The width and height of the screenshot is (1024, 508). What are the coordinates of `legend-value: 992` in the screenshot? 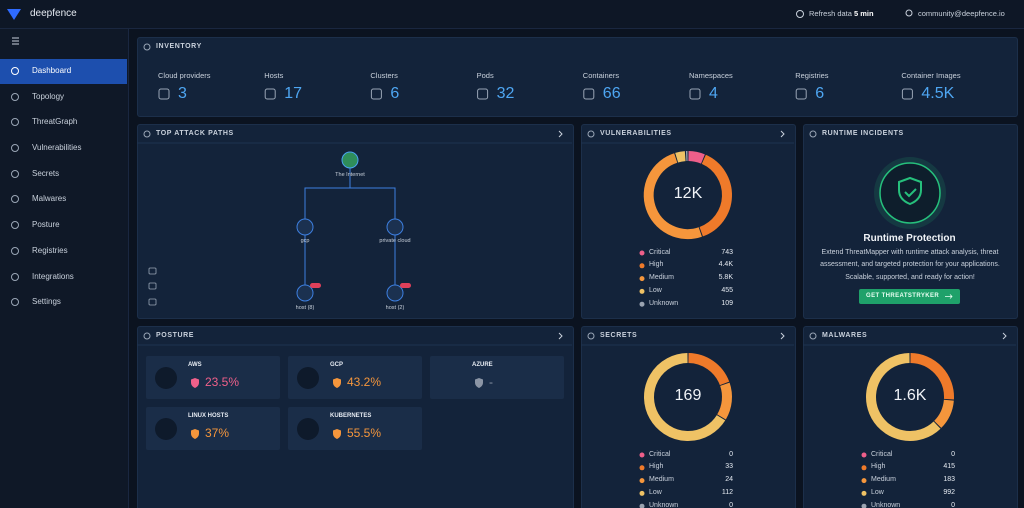 It's located at (949, 492).